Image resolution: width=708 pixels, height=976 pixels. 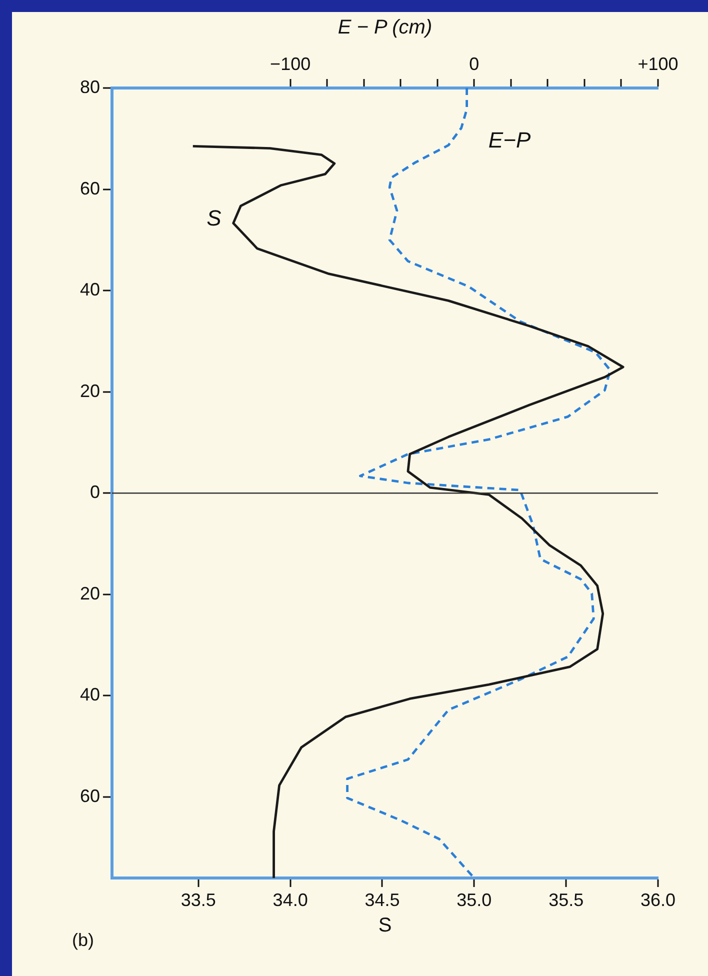 What do you see at coordinates (566, 900) in the screenshot?
I see `x-tick-label: 35.5` at bounding box center [566, 900].